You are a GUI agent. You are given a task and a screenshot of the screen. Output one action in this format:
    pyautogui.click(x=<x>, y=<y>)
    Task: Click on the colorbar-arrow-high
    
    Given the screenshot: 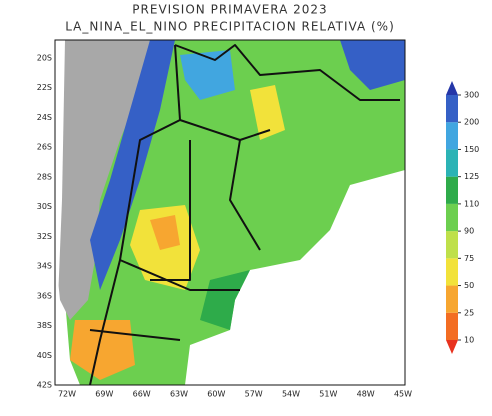 What is the action you would take?
    pyautogui.click(x=452, y=88)
    